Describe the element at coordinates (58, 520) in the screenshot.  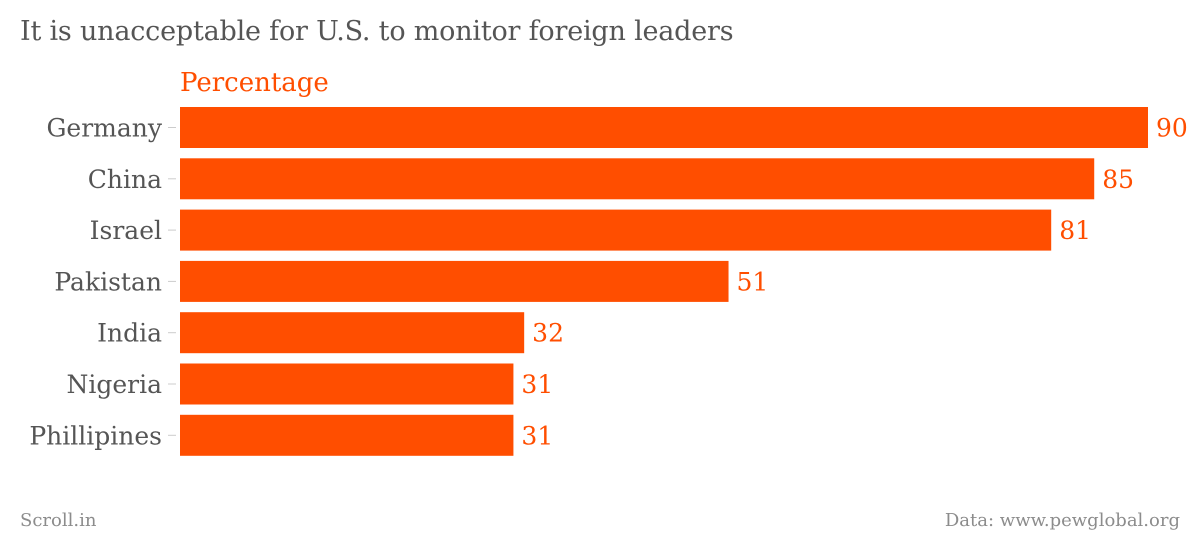
I see `footer-brand: Scroll.in` at that location.